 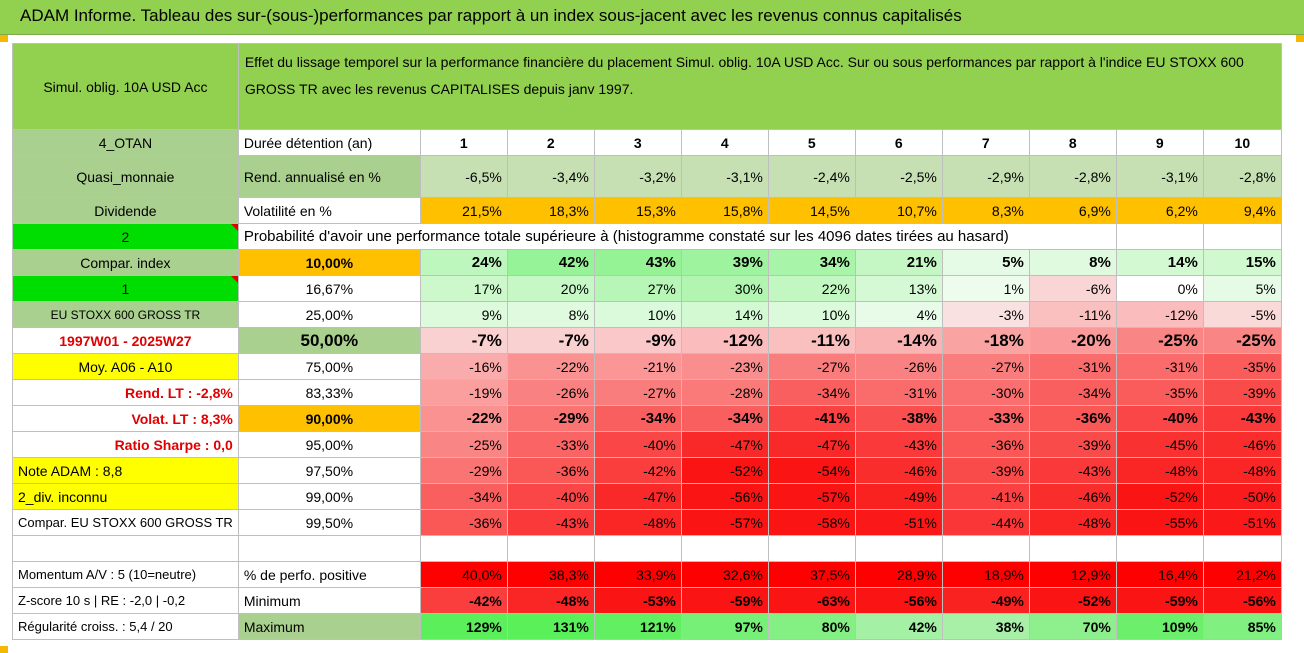 What do you see at coordinates (1242, 496) in the screenshot?
I see `quantile-value: -50%` at bounding box center [1242, 496].